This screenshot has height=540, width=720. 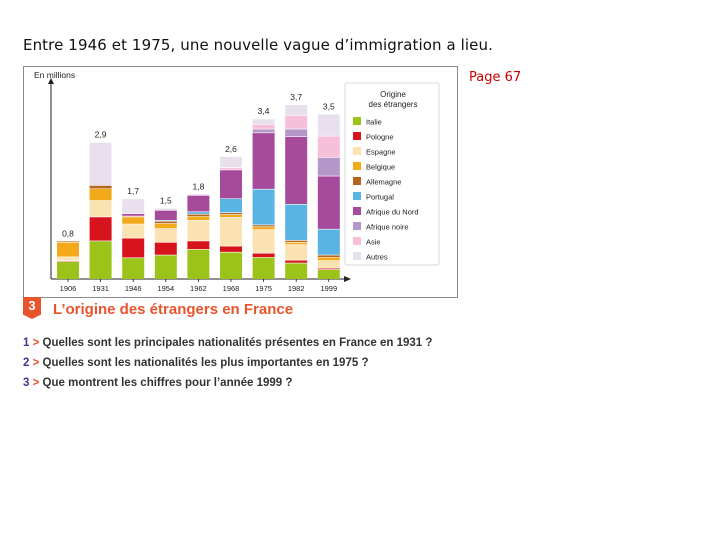 What do you see at coordinates (173, 309) in the screenshot?
I see `figure-title: L’origine des étrangers en France` at bounding box center [173, 309].